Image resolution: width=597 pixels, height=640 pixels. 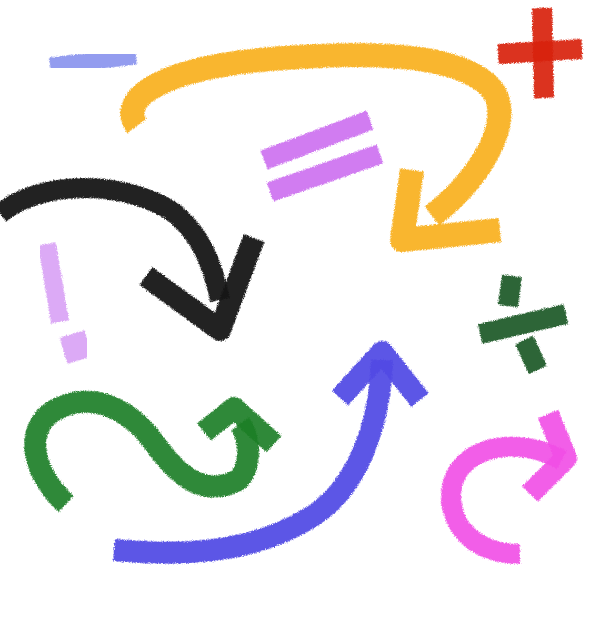 What do you see at coordinates (540, 53) in the screenshot?
I see `plus-sign-icon` at bounding box center [540, 53].